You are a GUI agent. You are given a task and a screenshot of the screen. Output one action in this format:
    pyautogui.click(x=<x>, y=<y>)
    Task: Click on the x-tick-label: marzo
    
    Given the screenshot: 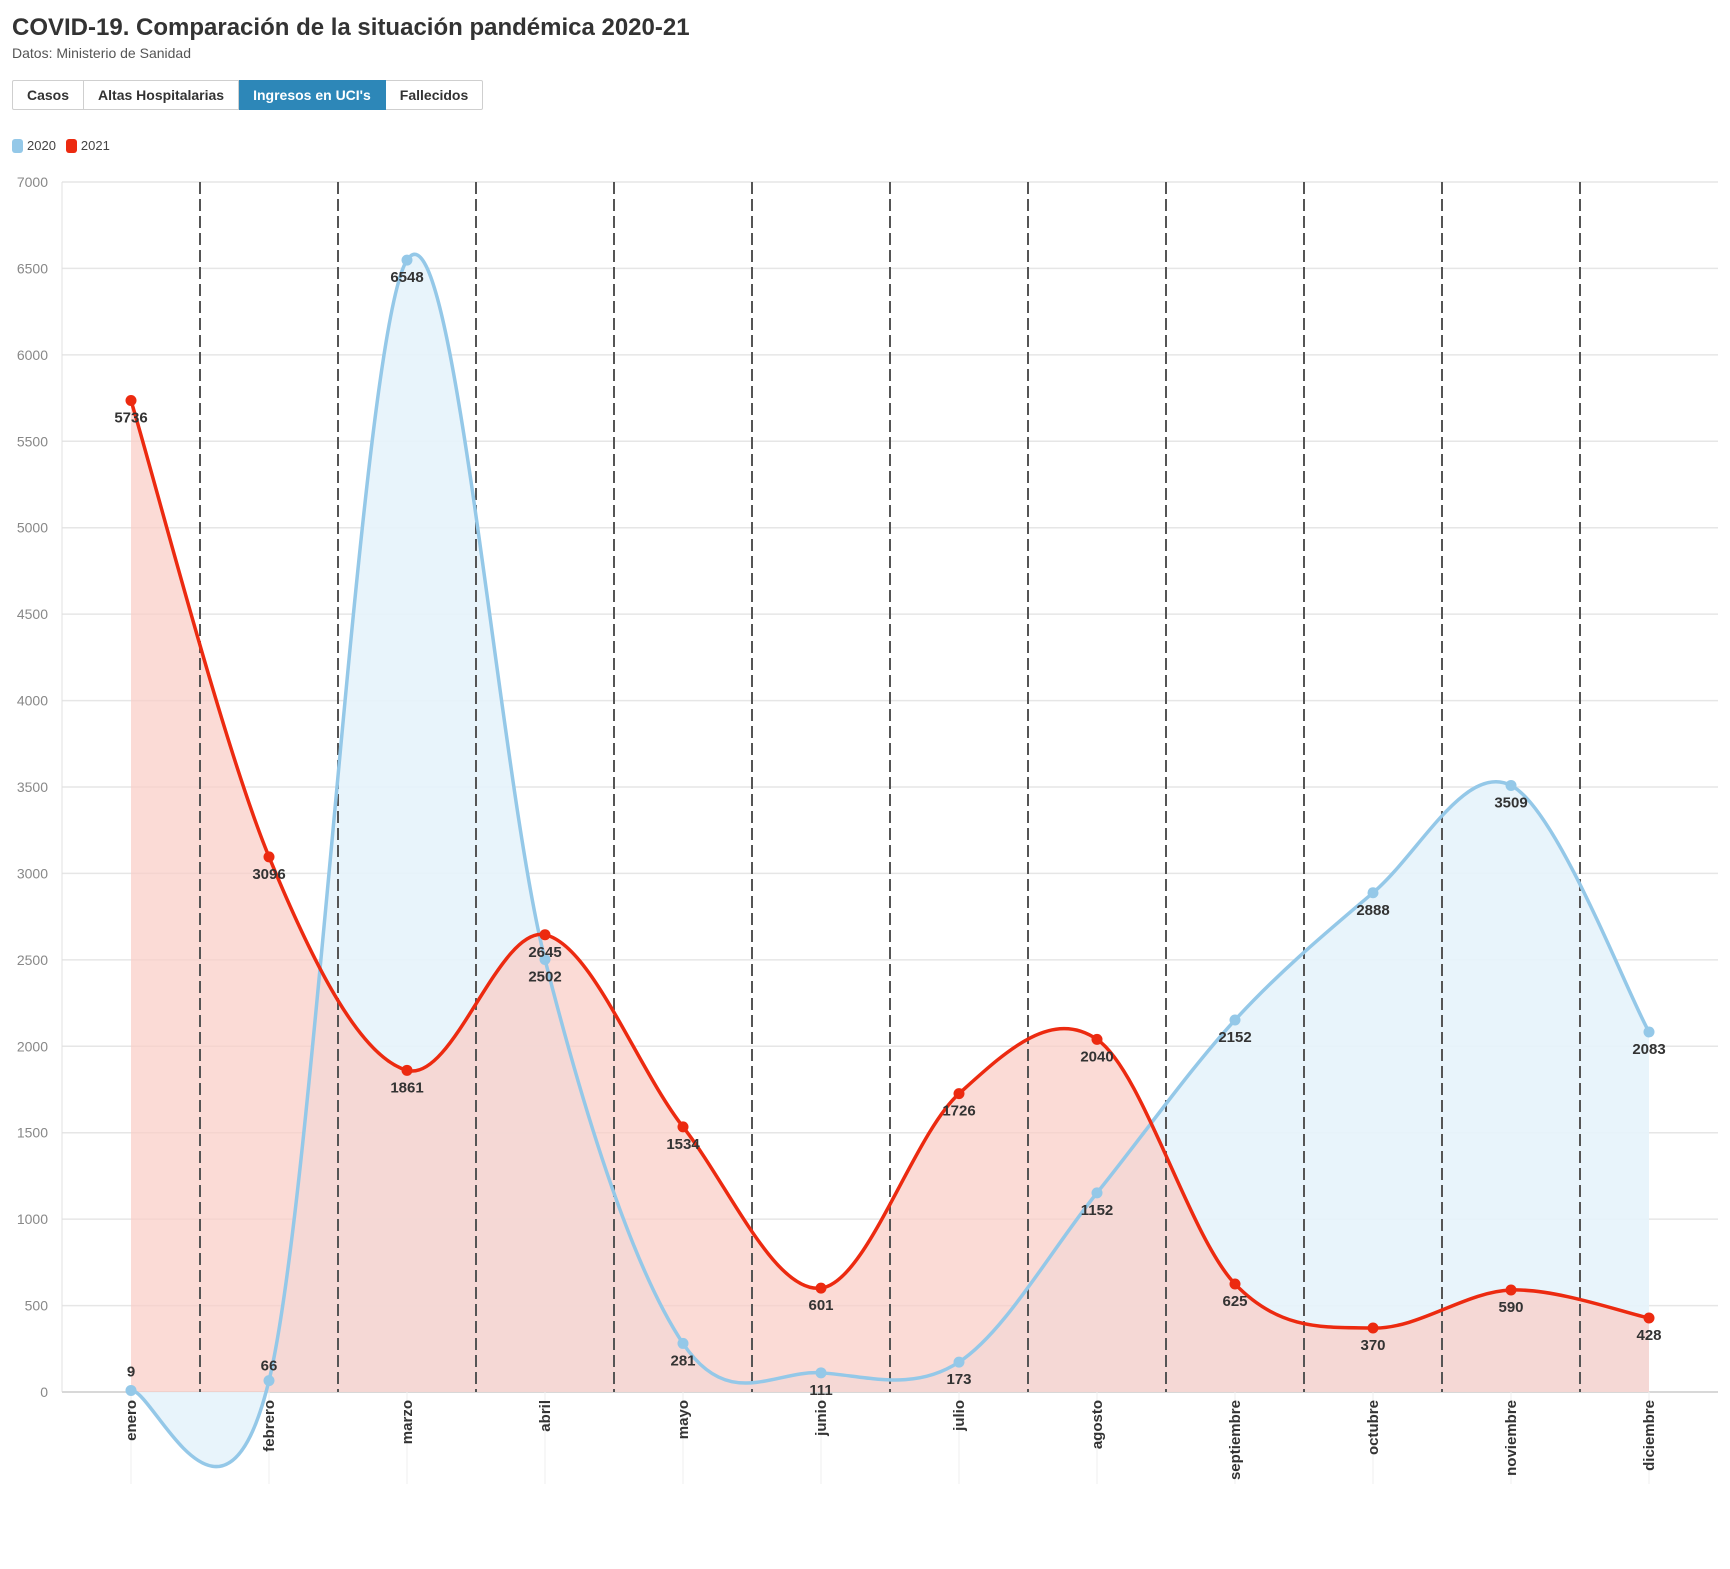 What is the action you would take?
    pyautogui.click(x=407, y=1422)
    